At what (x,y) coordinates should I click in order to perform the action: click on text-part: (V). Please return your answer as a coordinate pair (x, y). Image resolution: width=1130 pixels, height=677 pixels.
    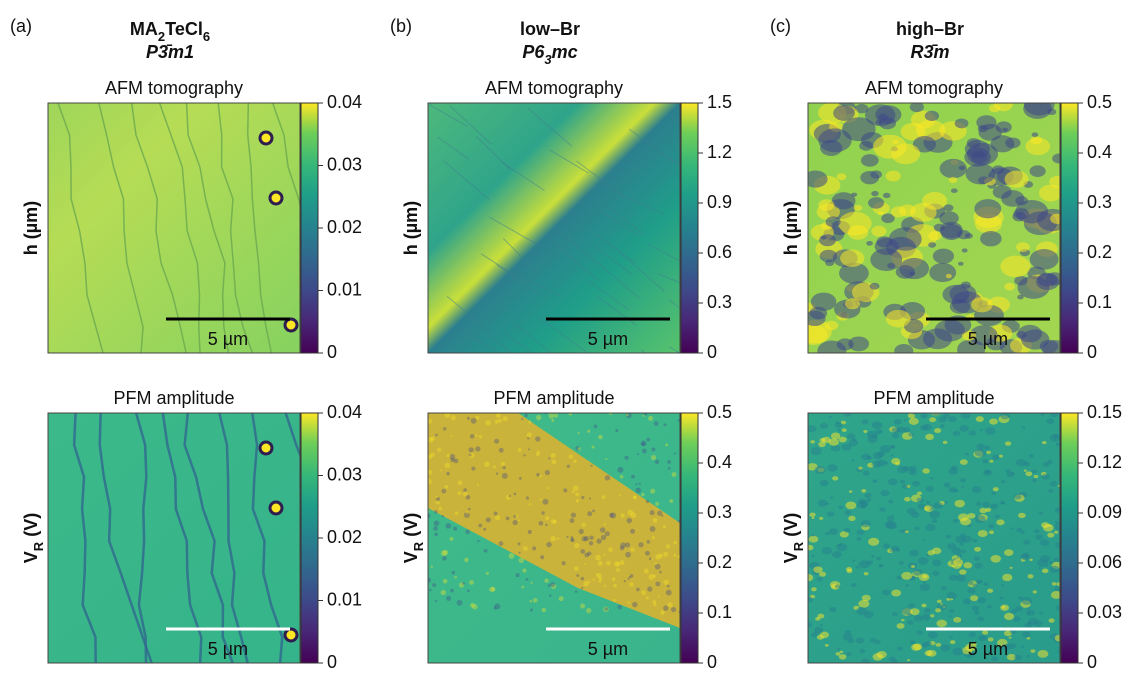
    Looking at the image, I should click on (411, 527).